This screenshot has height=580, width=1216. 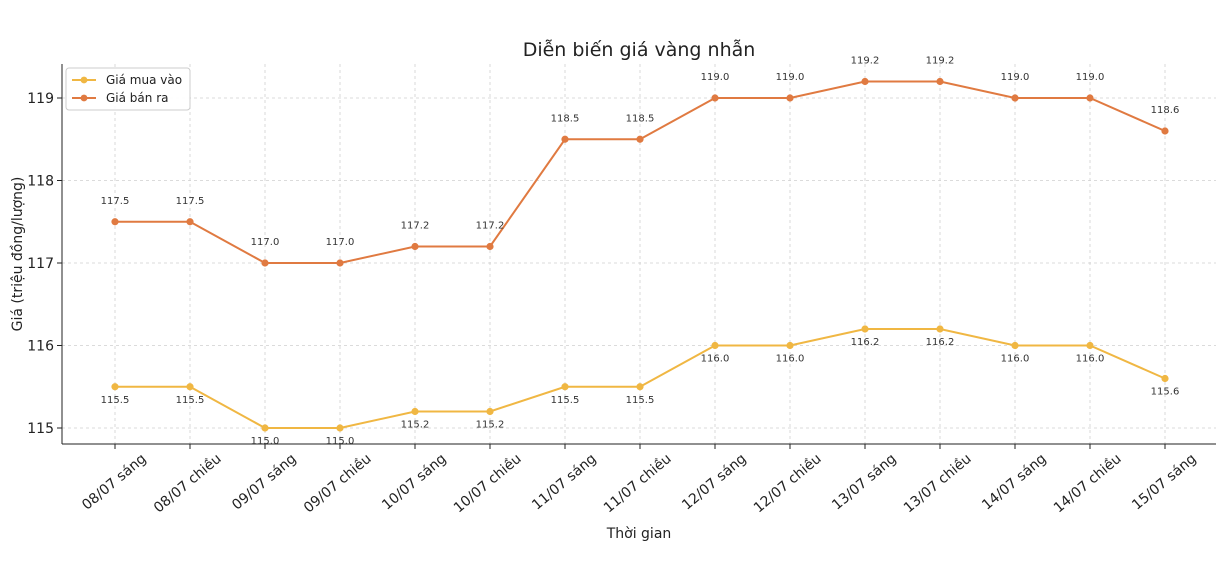 What do you see at coordinates (40, 429) in the screenshot?
I see `y-tick-label: 115` at bounding box center [40, 429].